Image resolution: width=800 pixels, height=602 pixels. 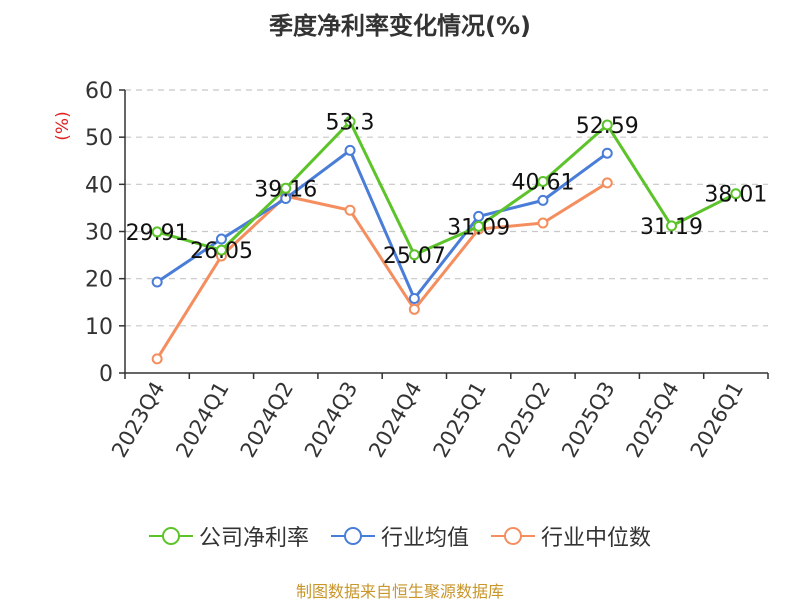 I want to click on source-note: 制图数据来自恒生聚源数据库, so click(x=399, y=591).